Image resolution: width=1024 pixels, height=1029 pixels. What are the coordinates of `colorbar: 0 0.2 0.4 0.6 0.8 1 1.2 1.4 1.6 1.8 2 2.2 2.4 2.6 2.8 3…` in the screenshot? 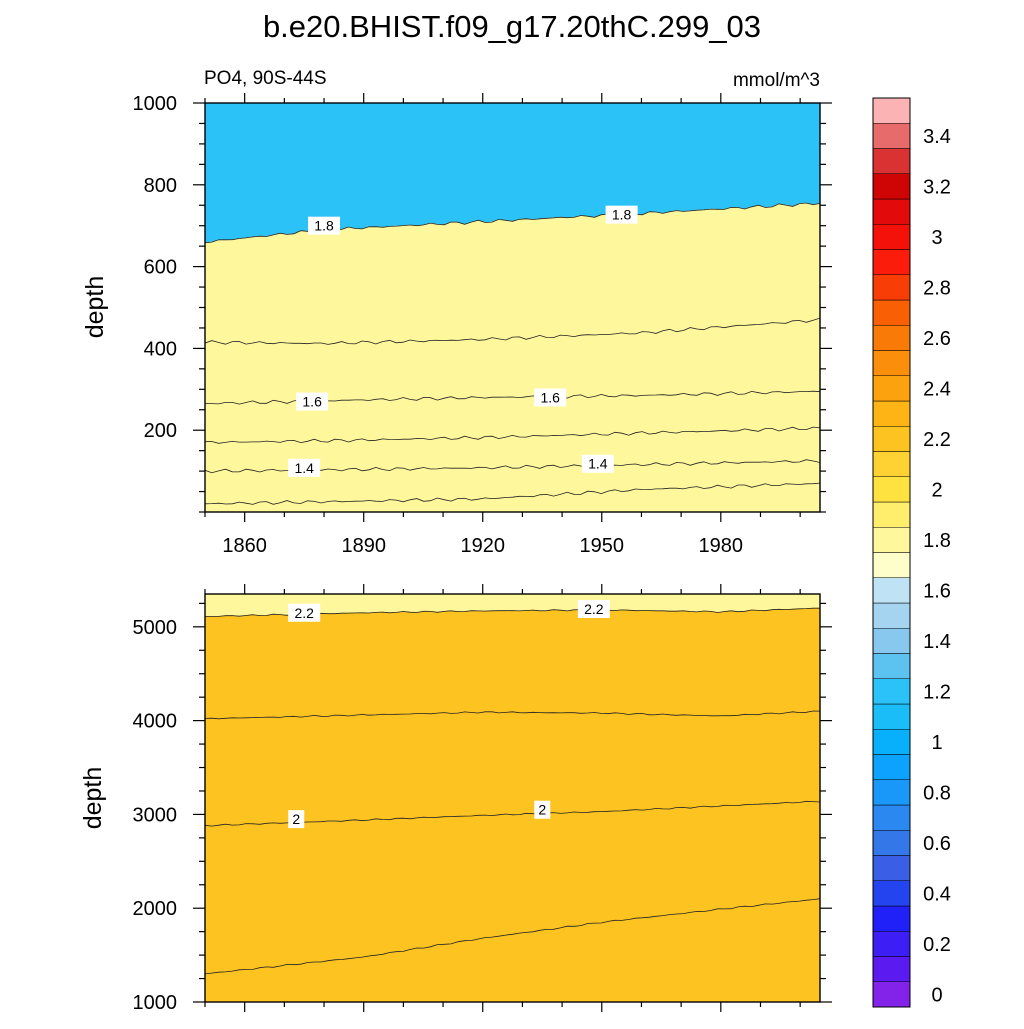 It's located at (911, 552).